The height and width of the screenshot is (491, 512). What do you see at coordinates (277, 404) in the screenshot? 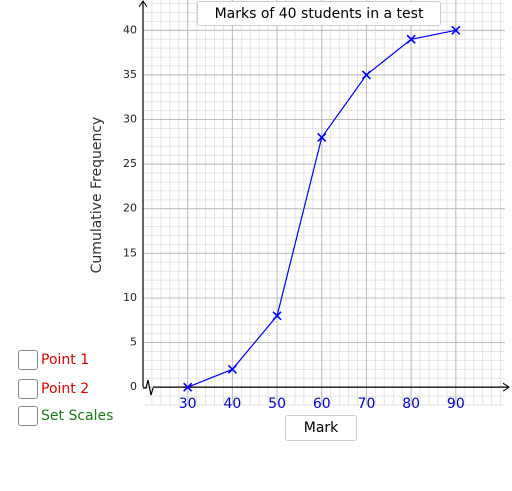
I see `x-tick-label: 50` at bounding box center [277, 404].